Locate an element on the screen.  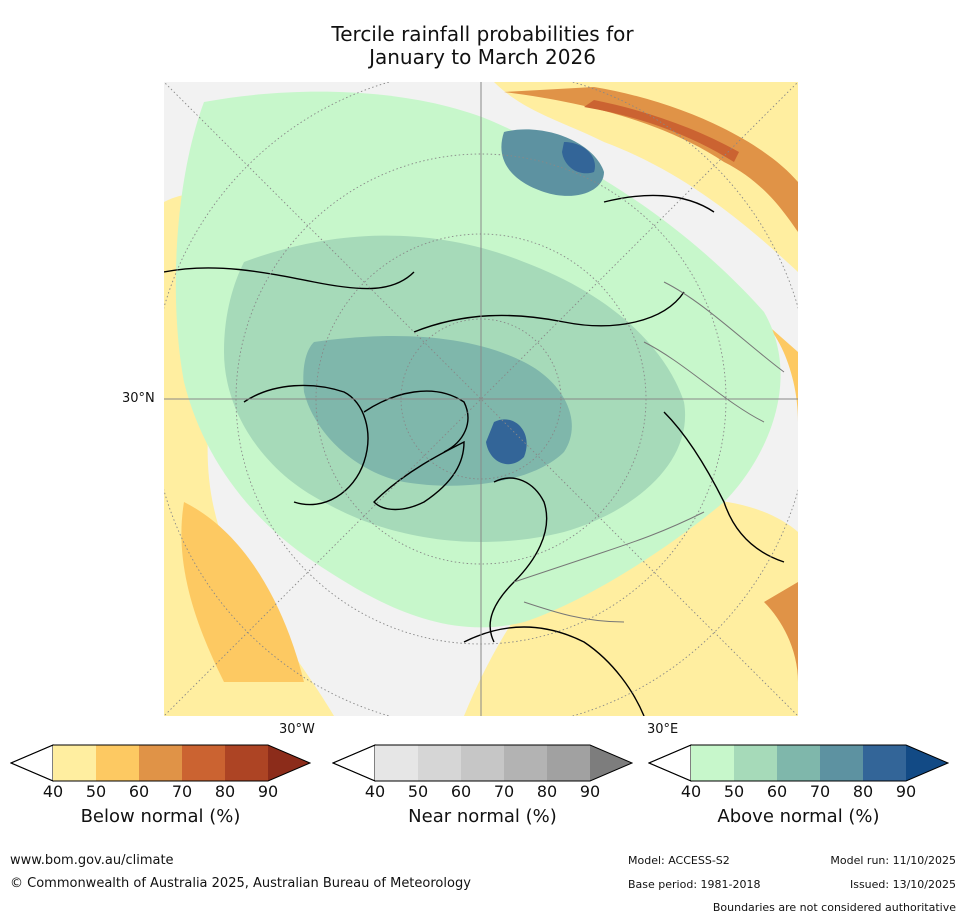
colorbar-near-tick: 90 is located at coordinates (590, 791).